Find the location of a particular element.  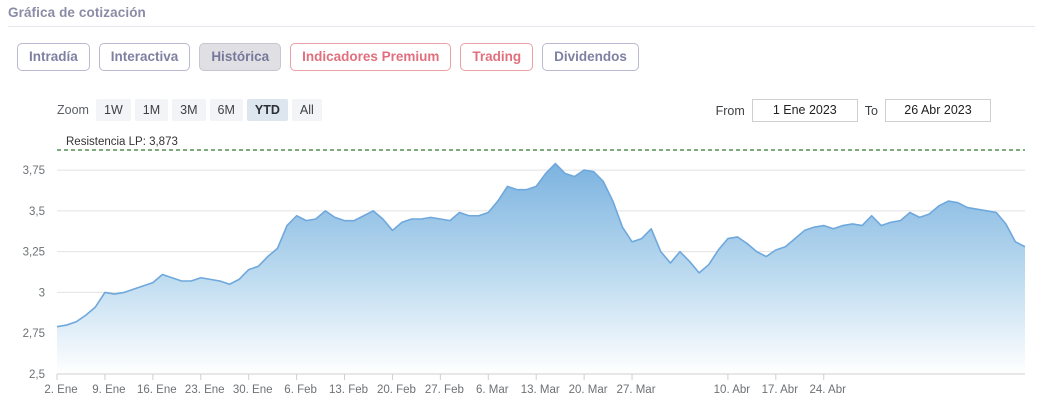

x-tick-label: 20. Mar is located at coordinates (588, 390).